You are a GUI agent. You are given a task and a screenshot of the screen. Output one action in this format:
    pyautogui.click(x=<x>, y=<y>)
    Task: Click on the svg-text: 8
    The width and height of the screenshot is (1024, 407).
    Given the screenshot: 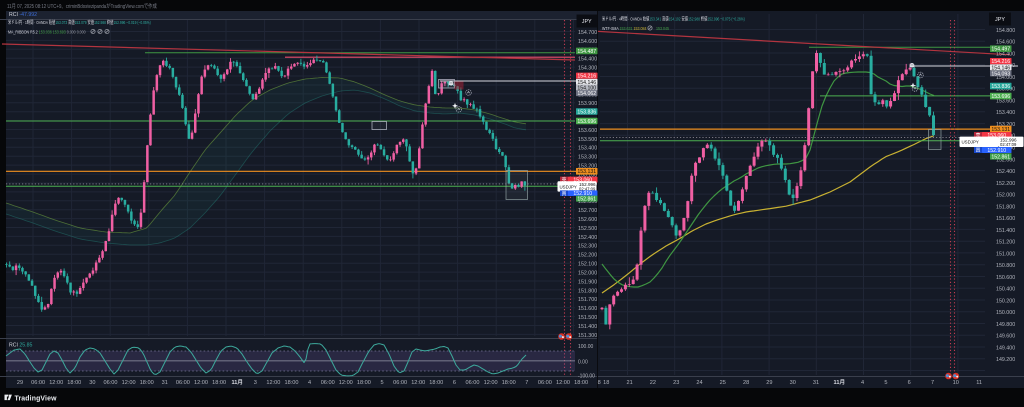 What is the action you would take?
    pyautogui.click(x=599, y=383)
    